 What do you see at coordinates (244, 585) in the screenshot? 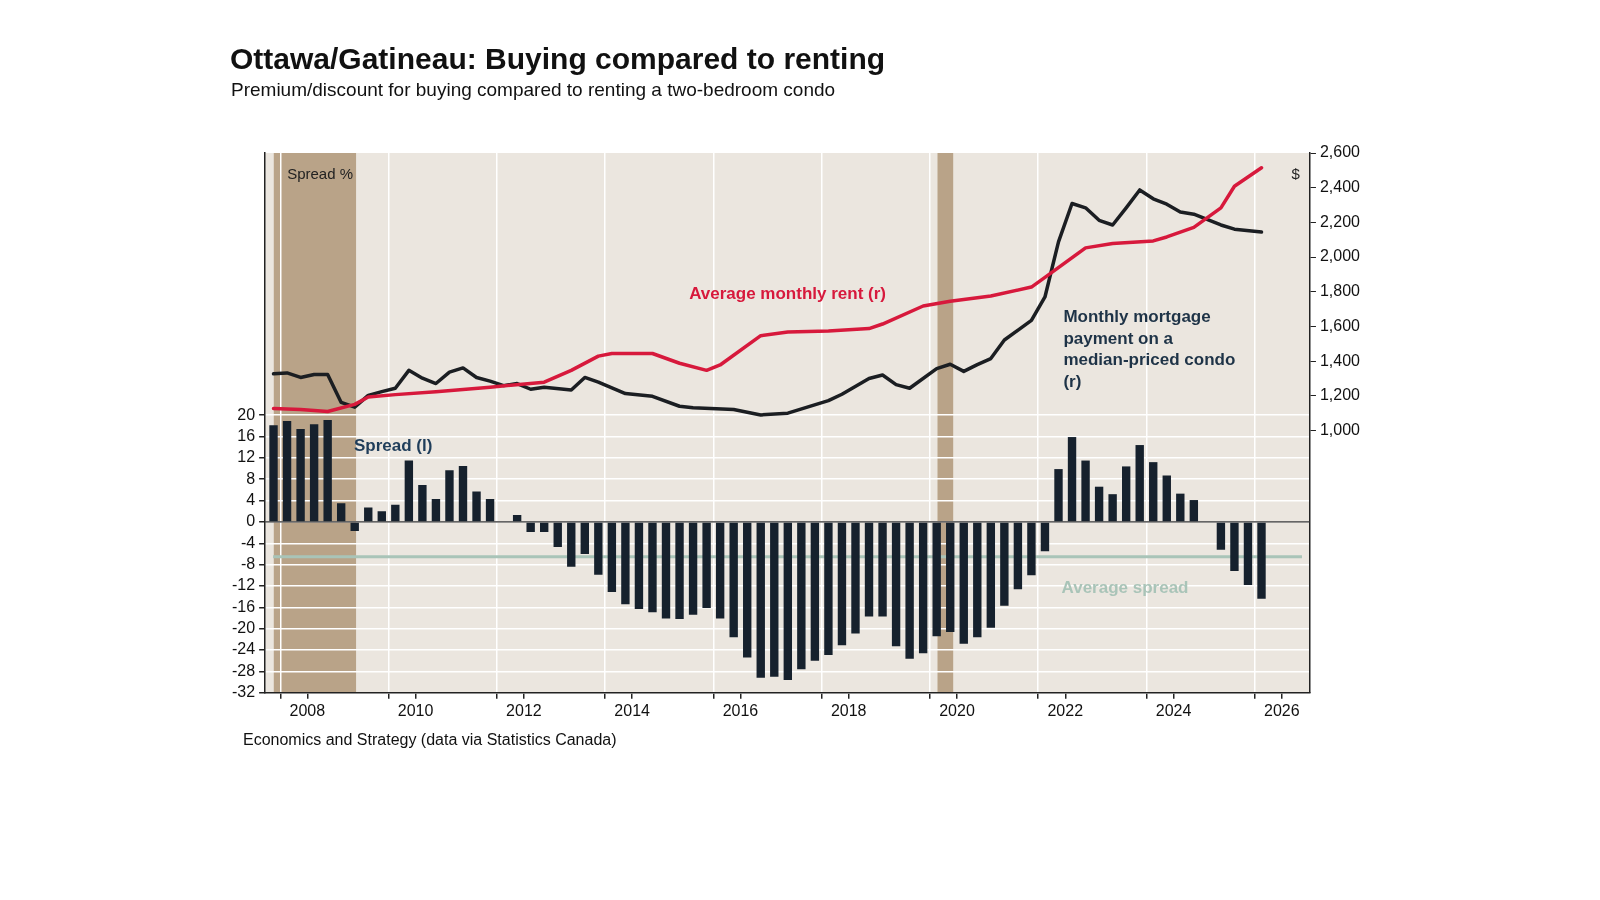
I see `y-tick-label: -12` at bounding box center [244, 585].